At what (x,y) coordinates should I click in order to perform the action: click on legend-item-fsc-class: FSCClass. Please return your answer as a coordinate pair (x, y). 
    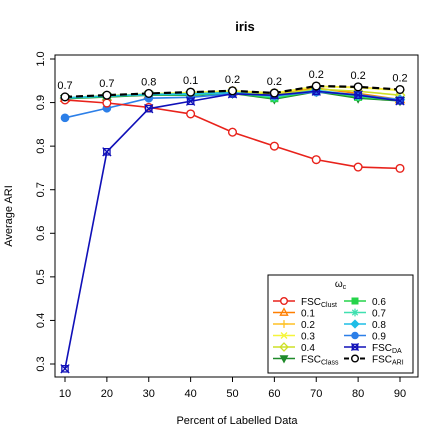
    Looking at the image, I should click on (306, 361).